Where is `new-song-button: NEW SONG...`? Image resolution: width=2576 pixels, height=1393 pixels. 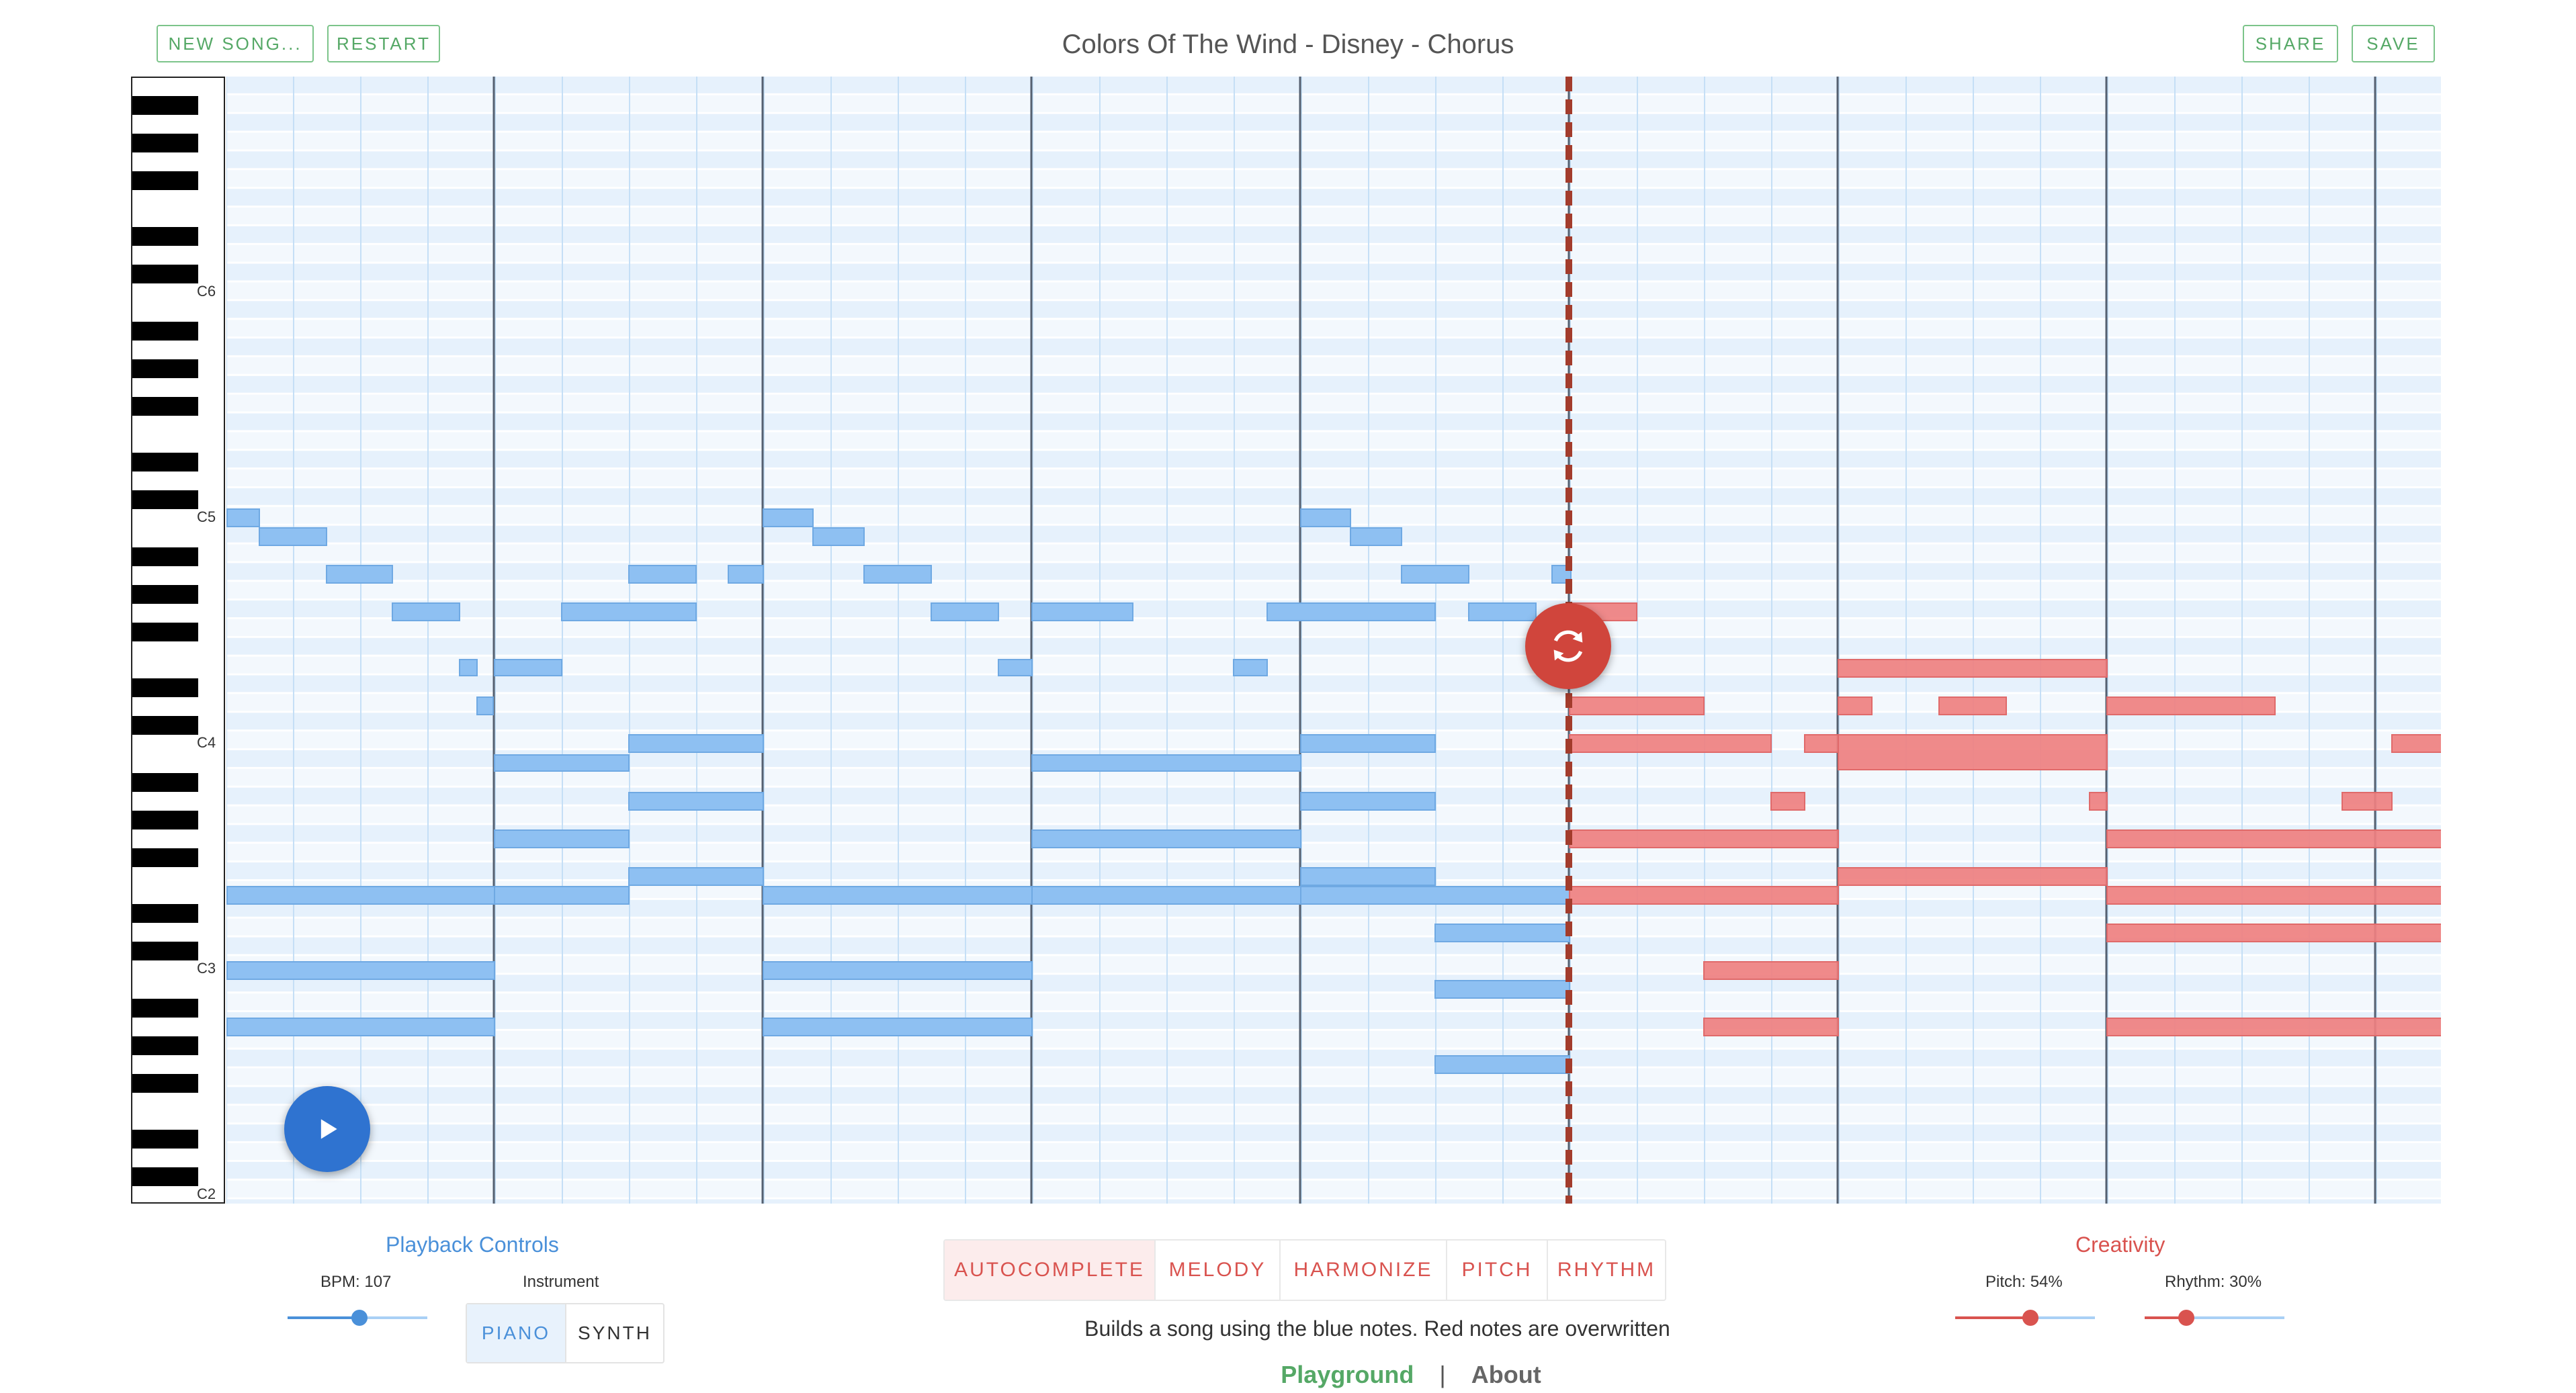
new-song-button: NEW SONG... is located at coordinates (235, 43).